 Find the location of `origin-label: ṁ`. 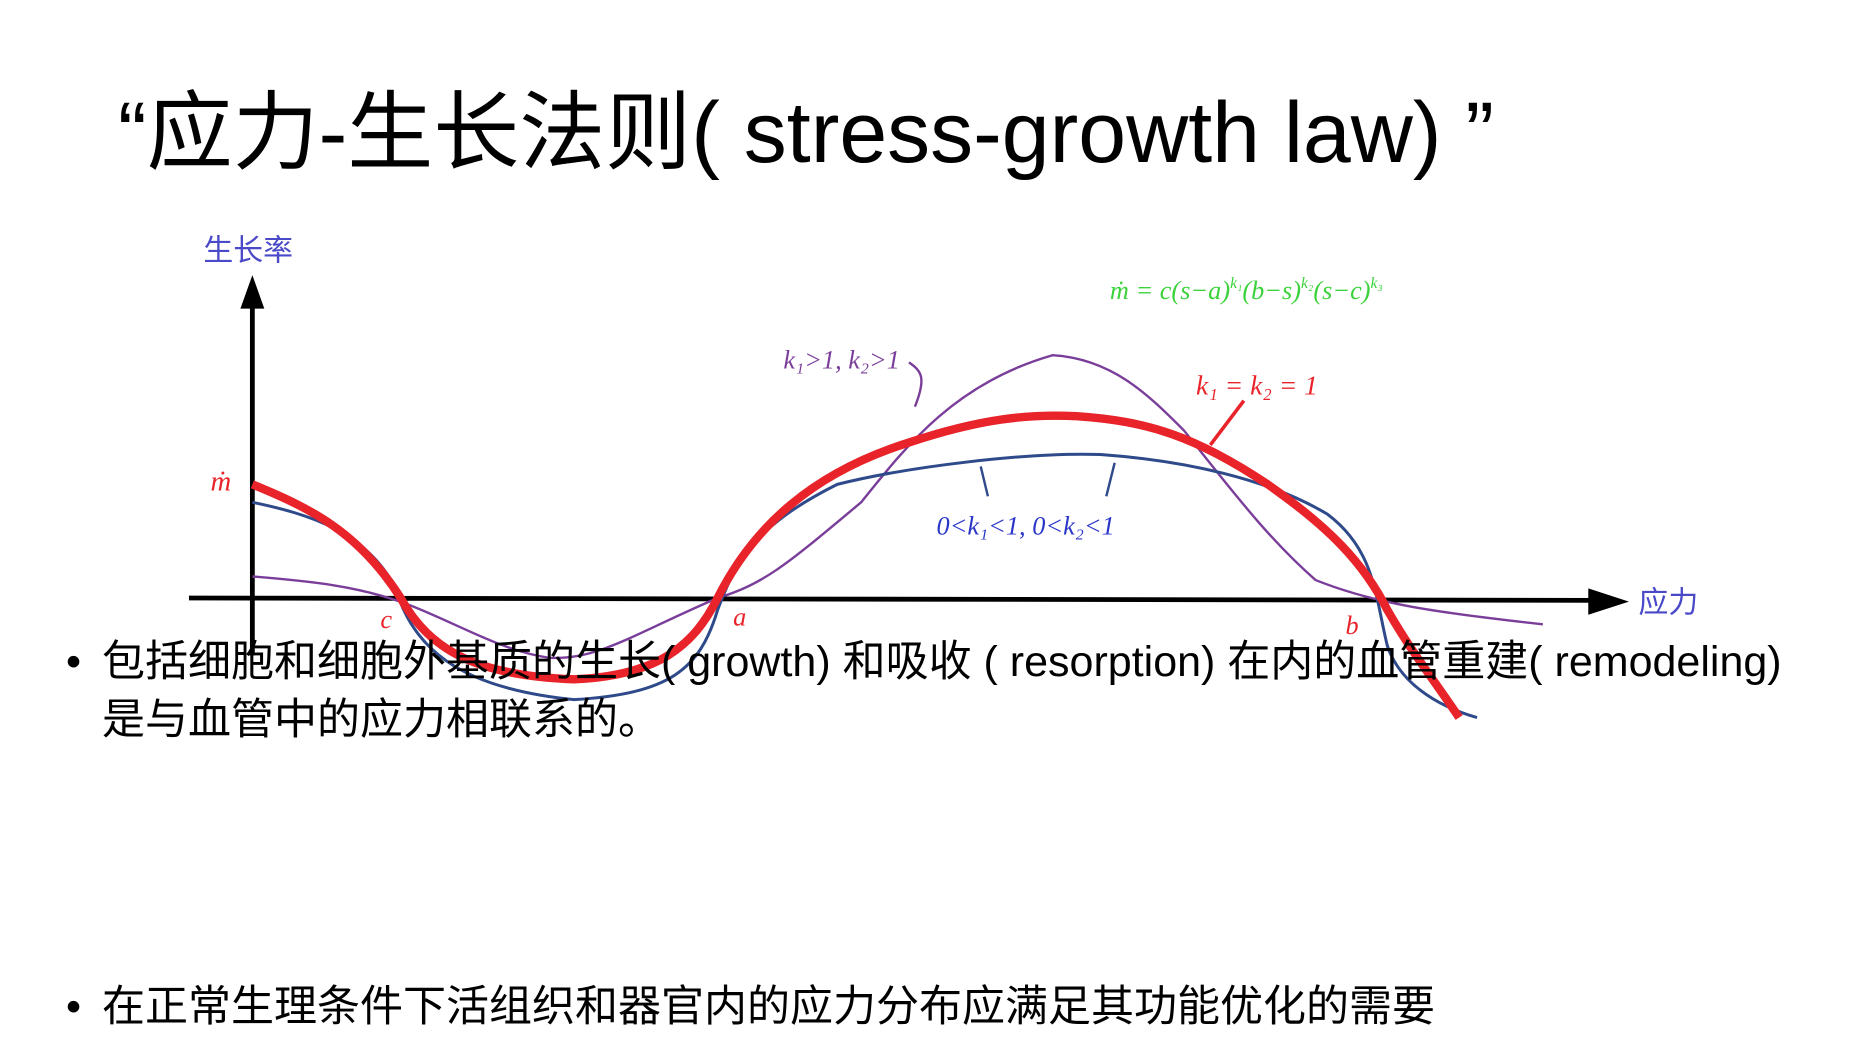

origin-label: ṁ is located at coordinates (220, 481).